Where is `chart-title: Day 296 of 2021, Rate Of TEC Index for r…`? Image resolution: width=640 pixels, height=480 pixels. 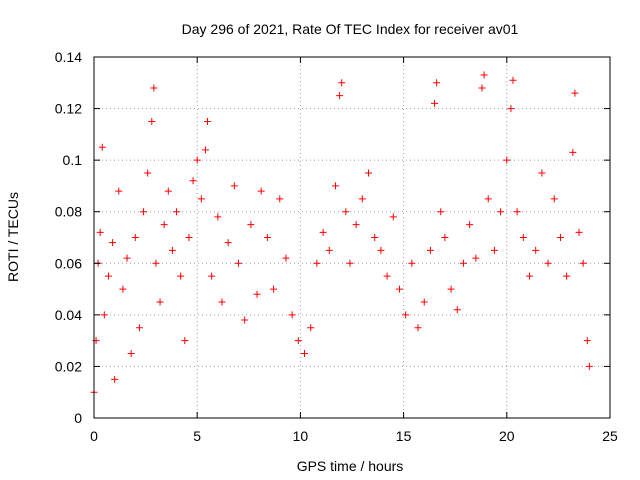
chart-title: Day 296 of 2021, Rate Of TEC Index for r… is located at coordinates (350, 29).